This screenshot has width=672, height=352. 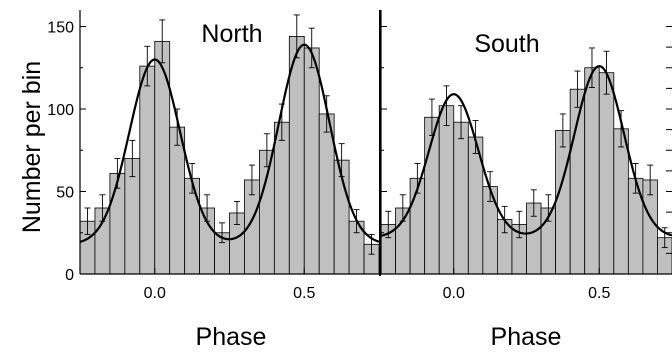 I want to click on y-tick-label: 50, so click(x=65, y=193).